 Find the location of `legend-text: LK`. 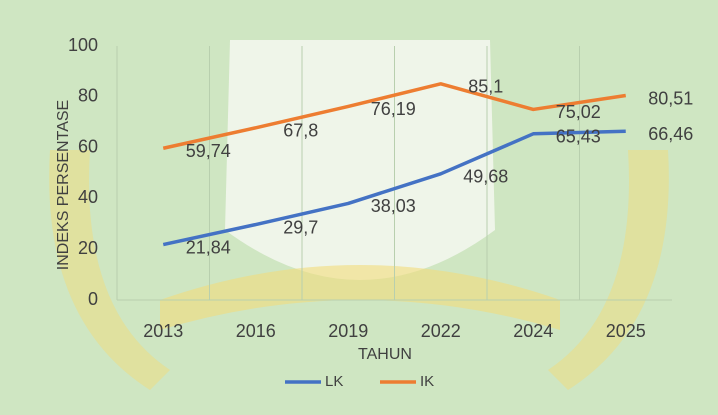

legend-text: LK is located at coordinates (334, 381).